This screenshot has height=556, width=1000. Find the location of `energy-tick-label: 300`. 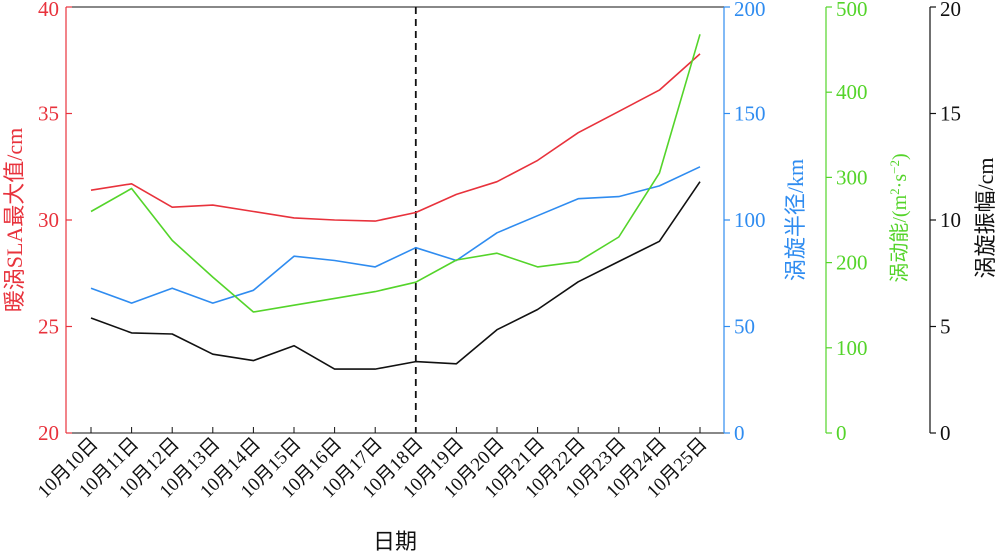

energy-tick-label: 300 is located at coordinates (852, 177).